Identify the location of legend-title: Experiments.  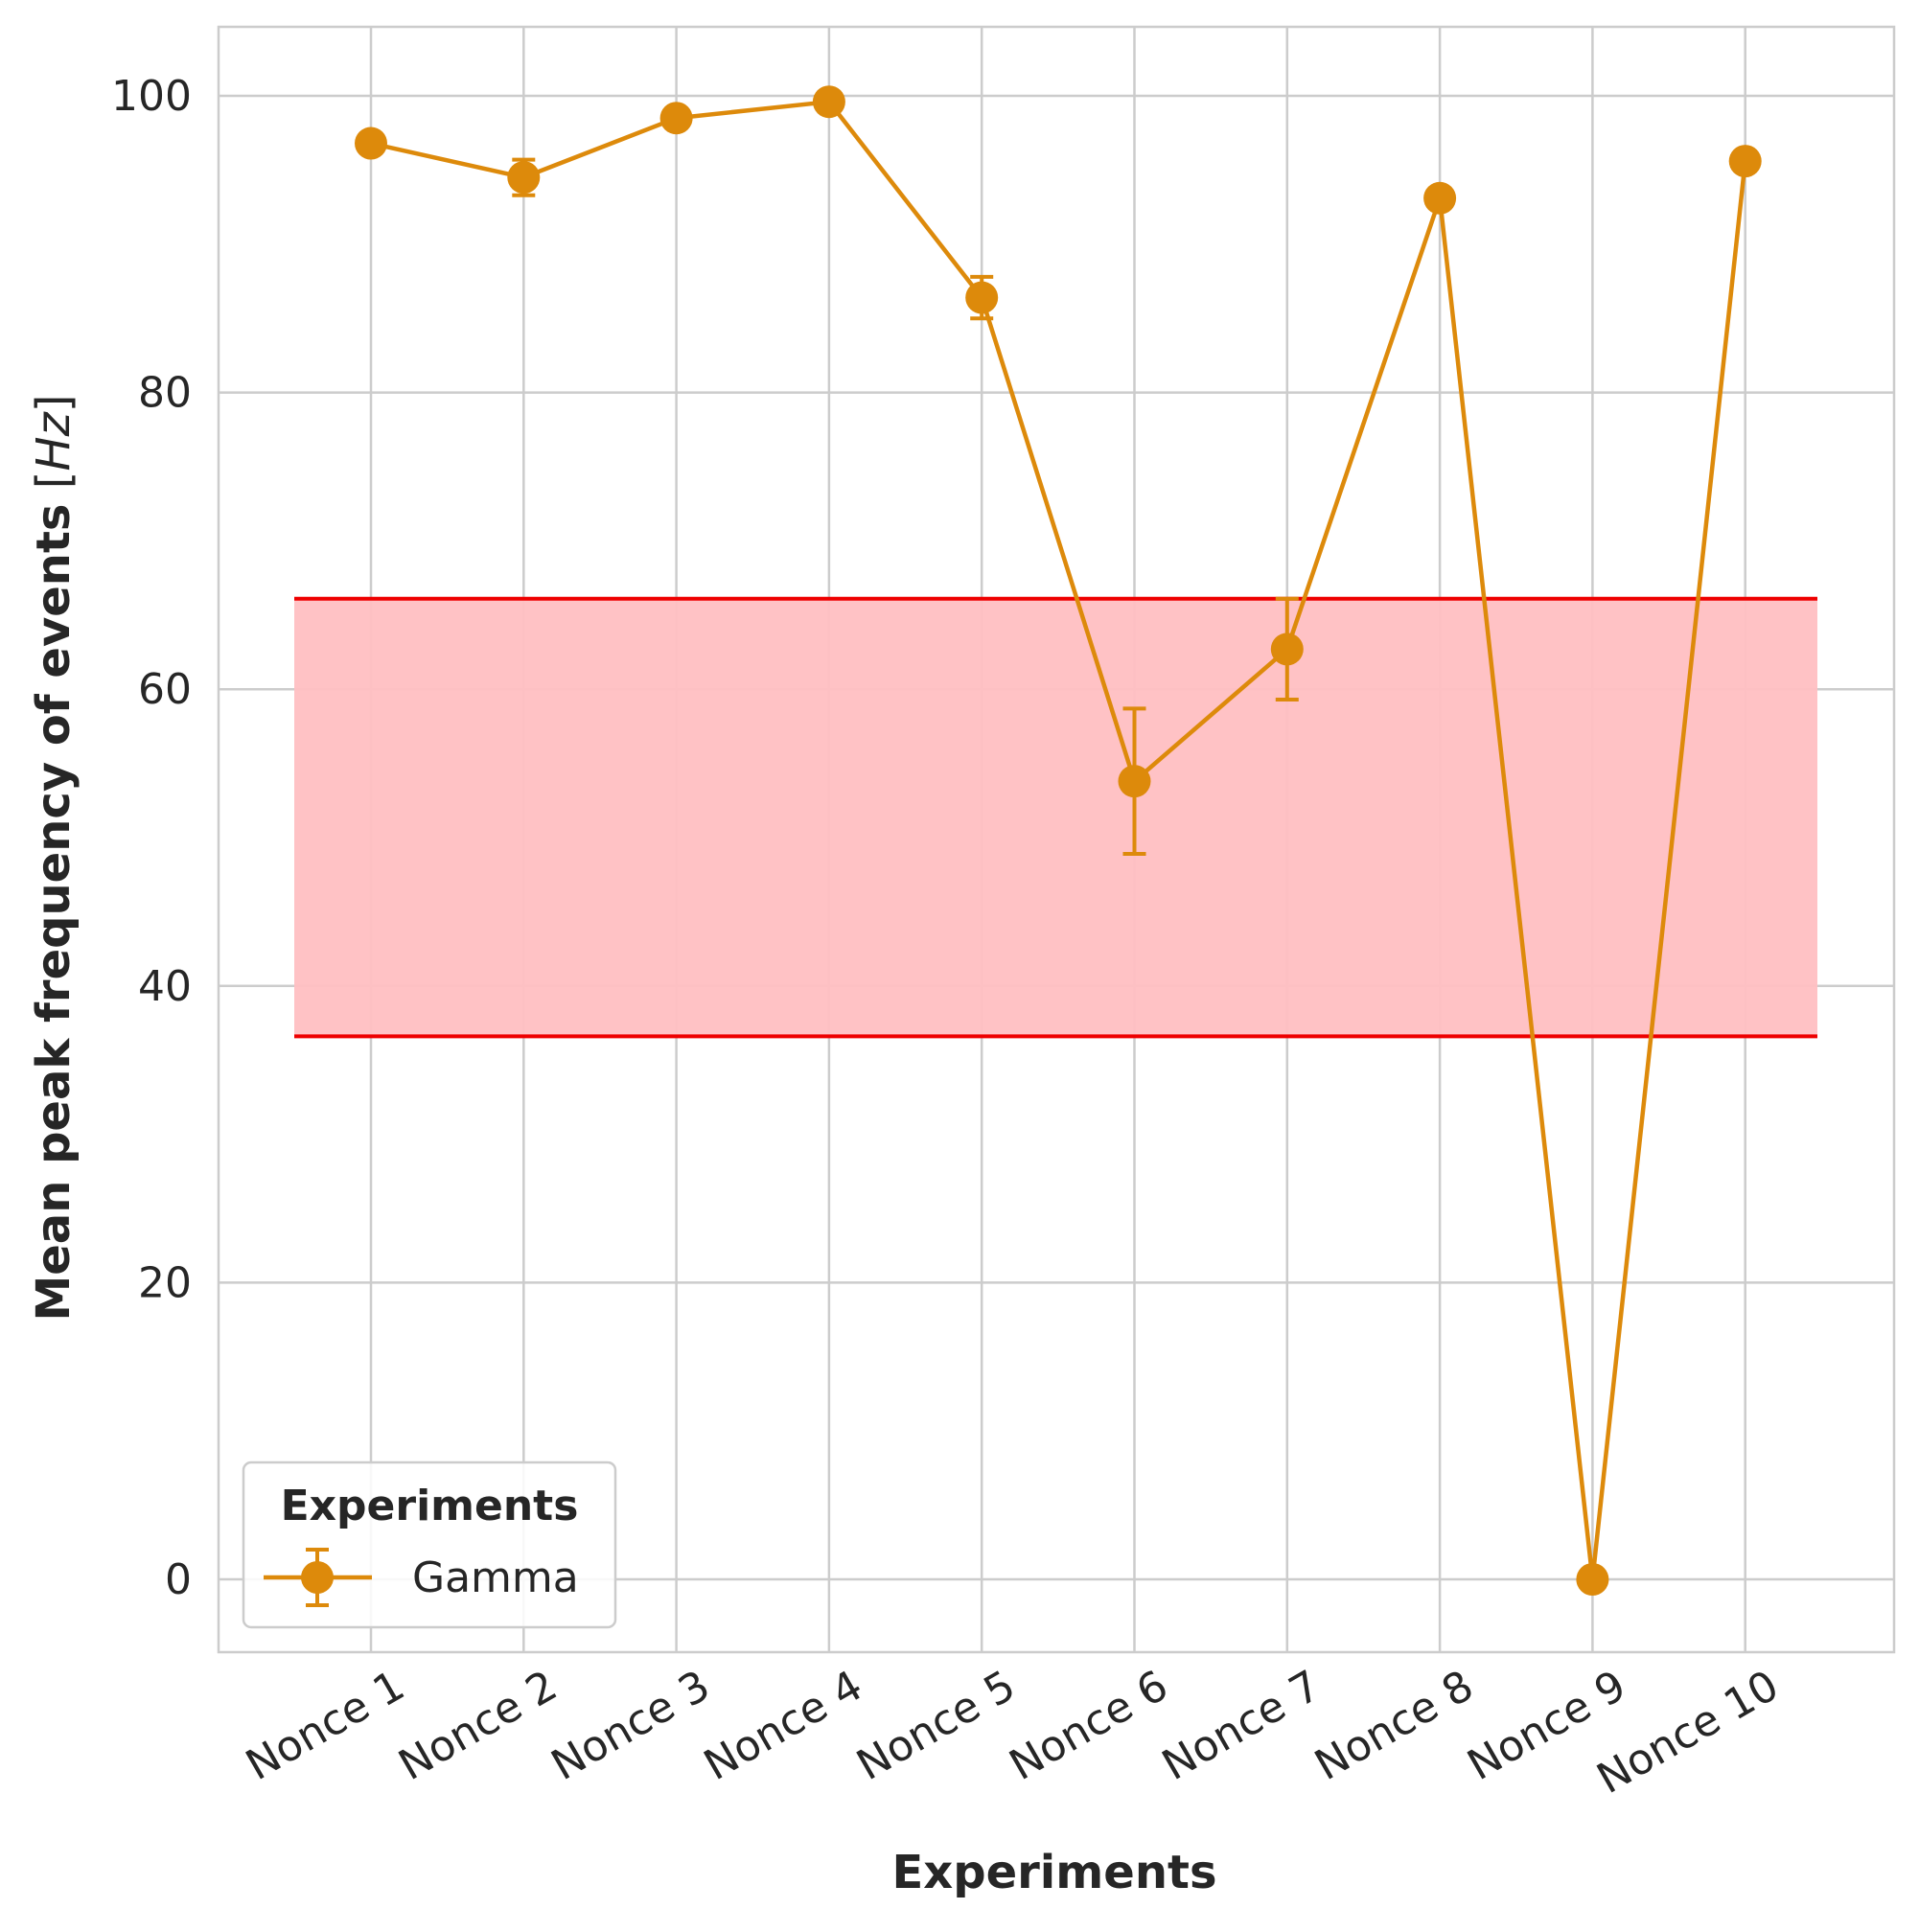
(430, 1506).